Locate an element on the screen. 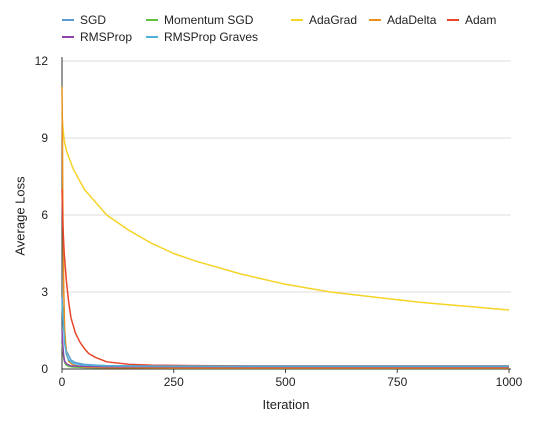 The height and width of the screenshot is (423, 540). series-line-rmsprop is located at coordinates (285, 349).